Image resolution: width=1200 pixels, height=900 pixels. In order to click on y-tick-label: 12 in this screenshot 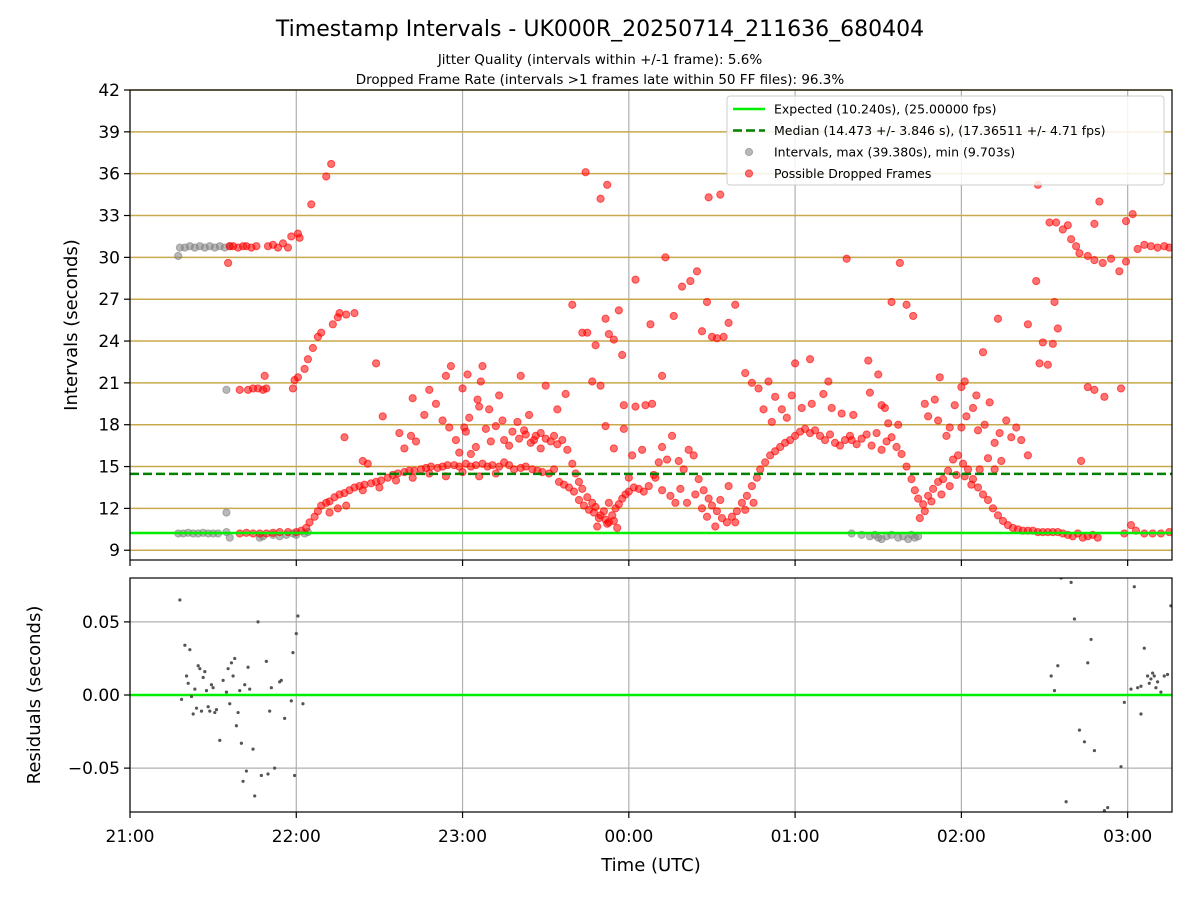, I will do `click(109, 509)`.